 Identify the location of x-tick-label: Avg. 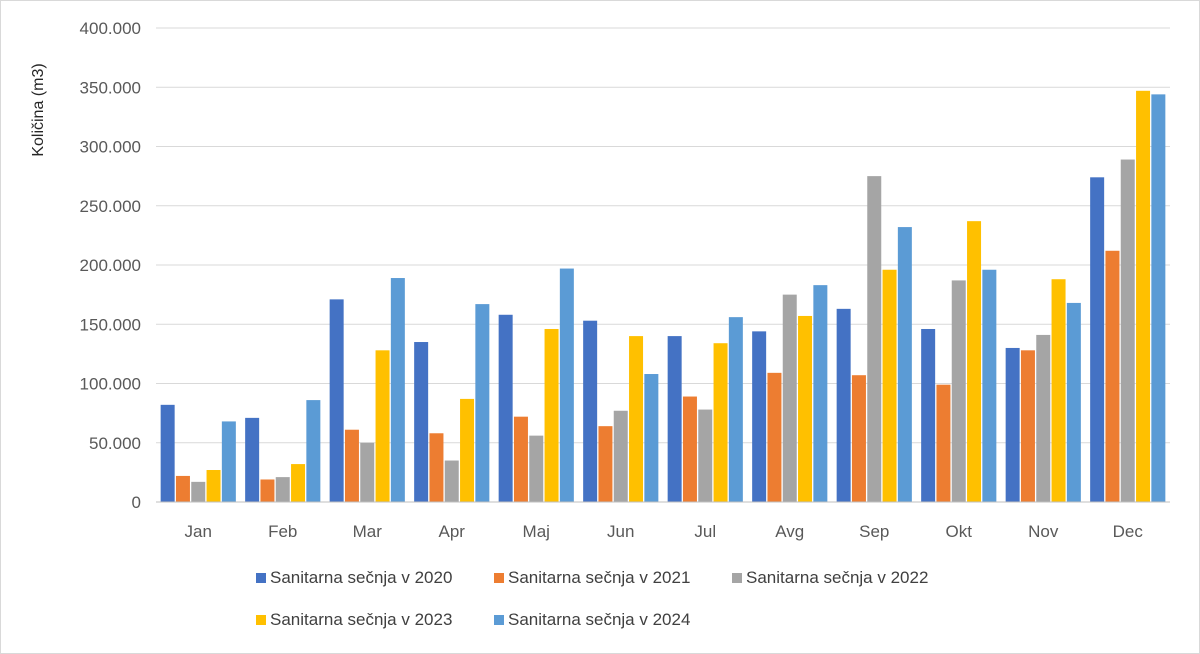
(789, 531).